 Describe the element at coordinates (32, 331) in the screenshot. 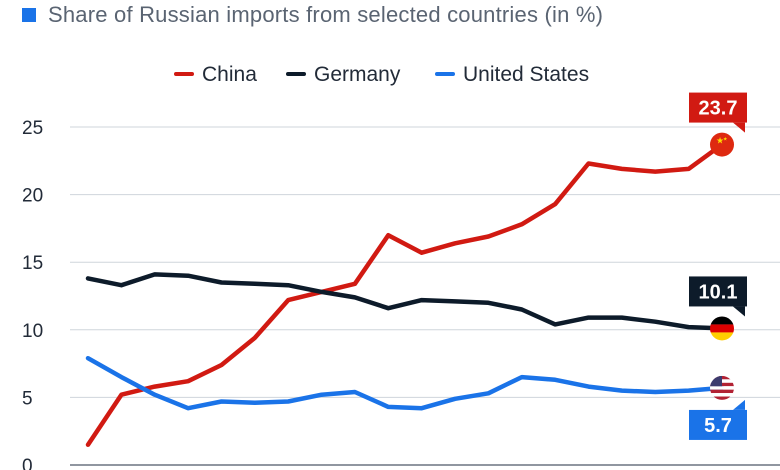

I see `y-tick-label: 10` at that location.